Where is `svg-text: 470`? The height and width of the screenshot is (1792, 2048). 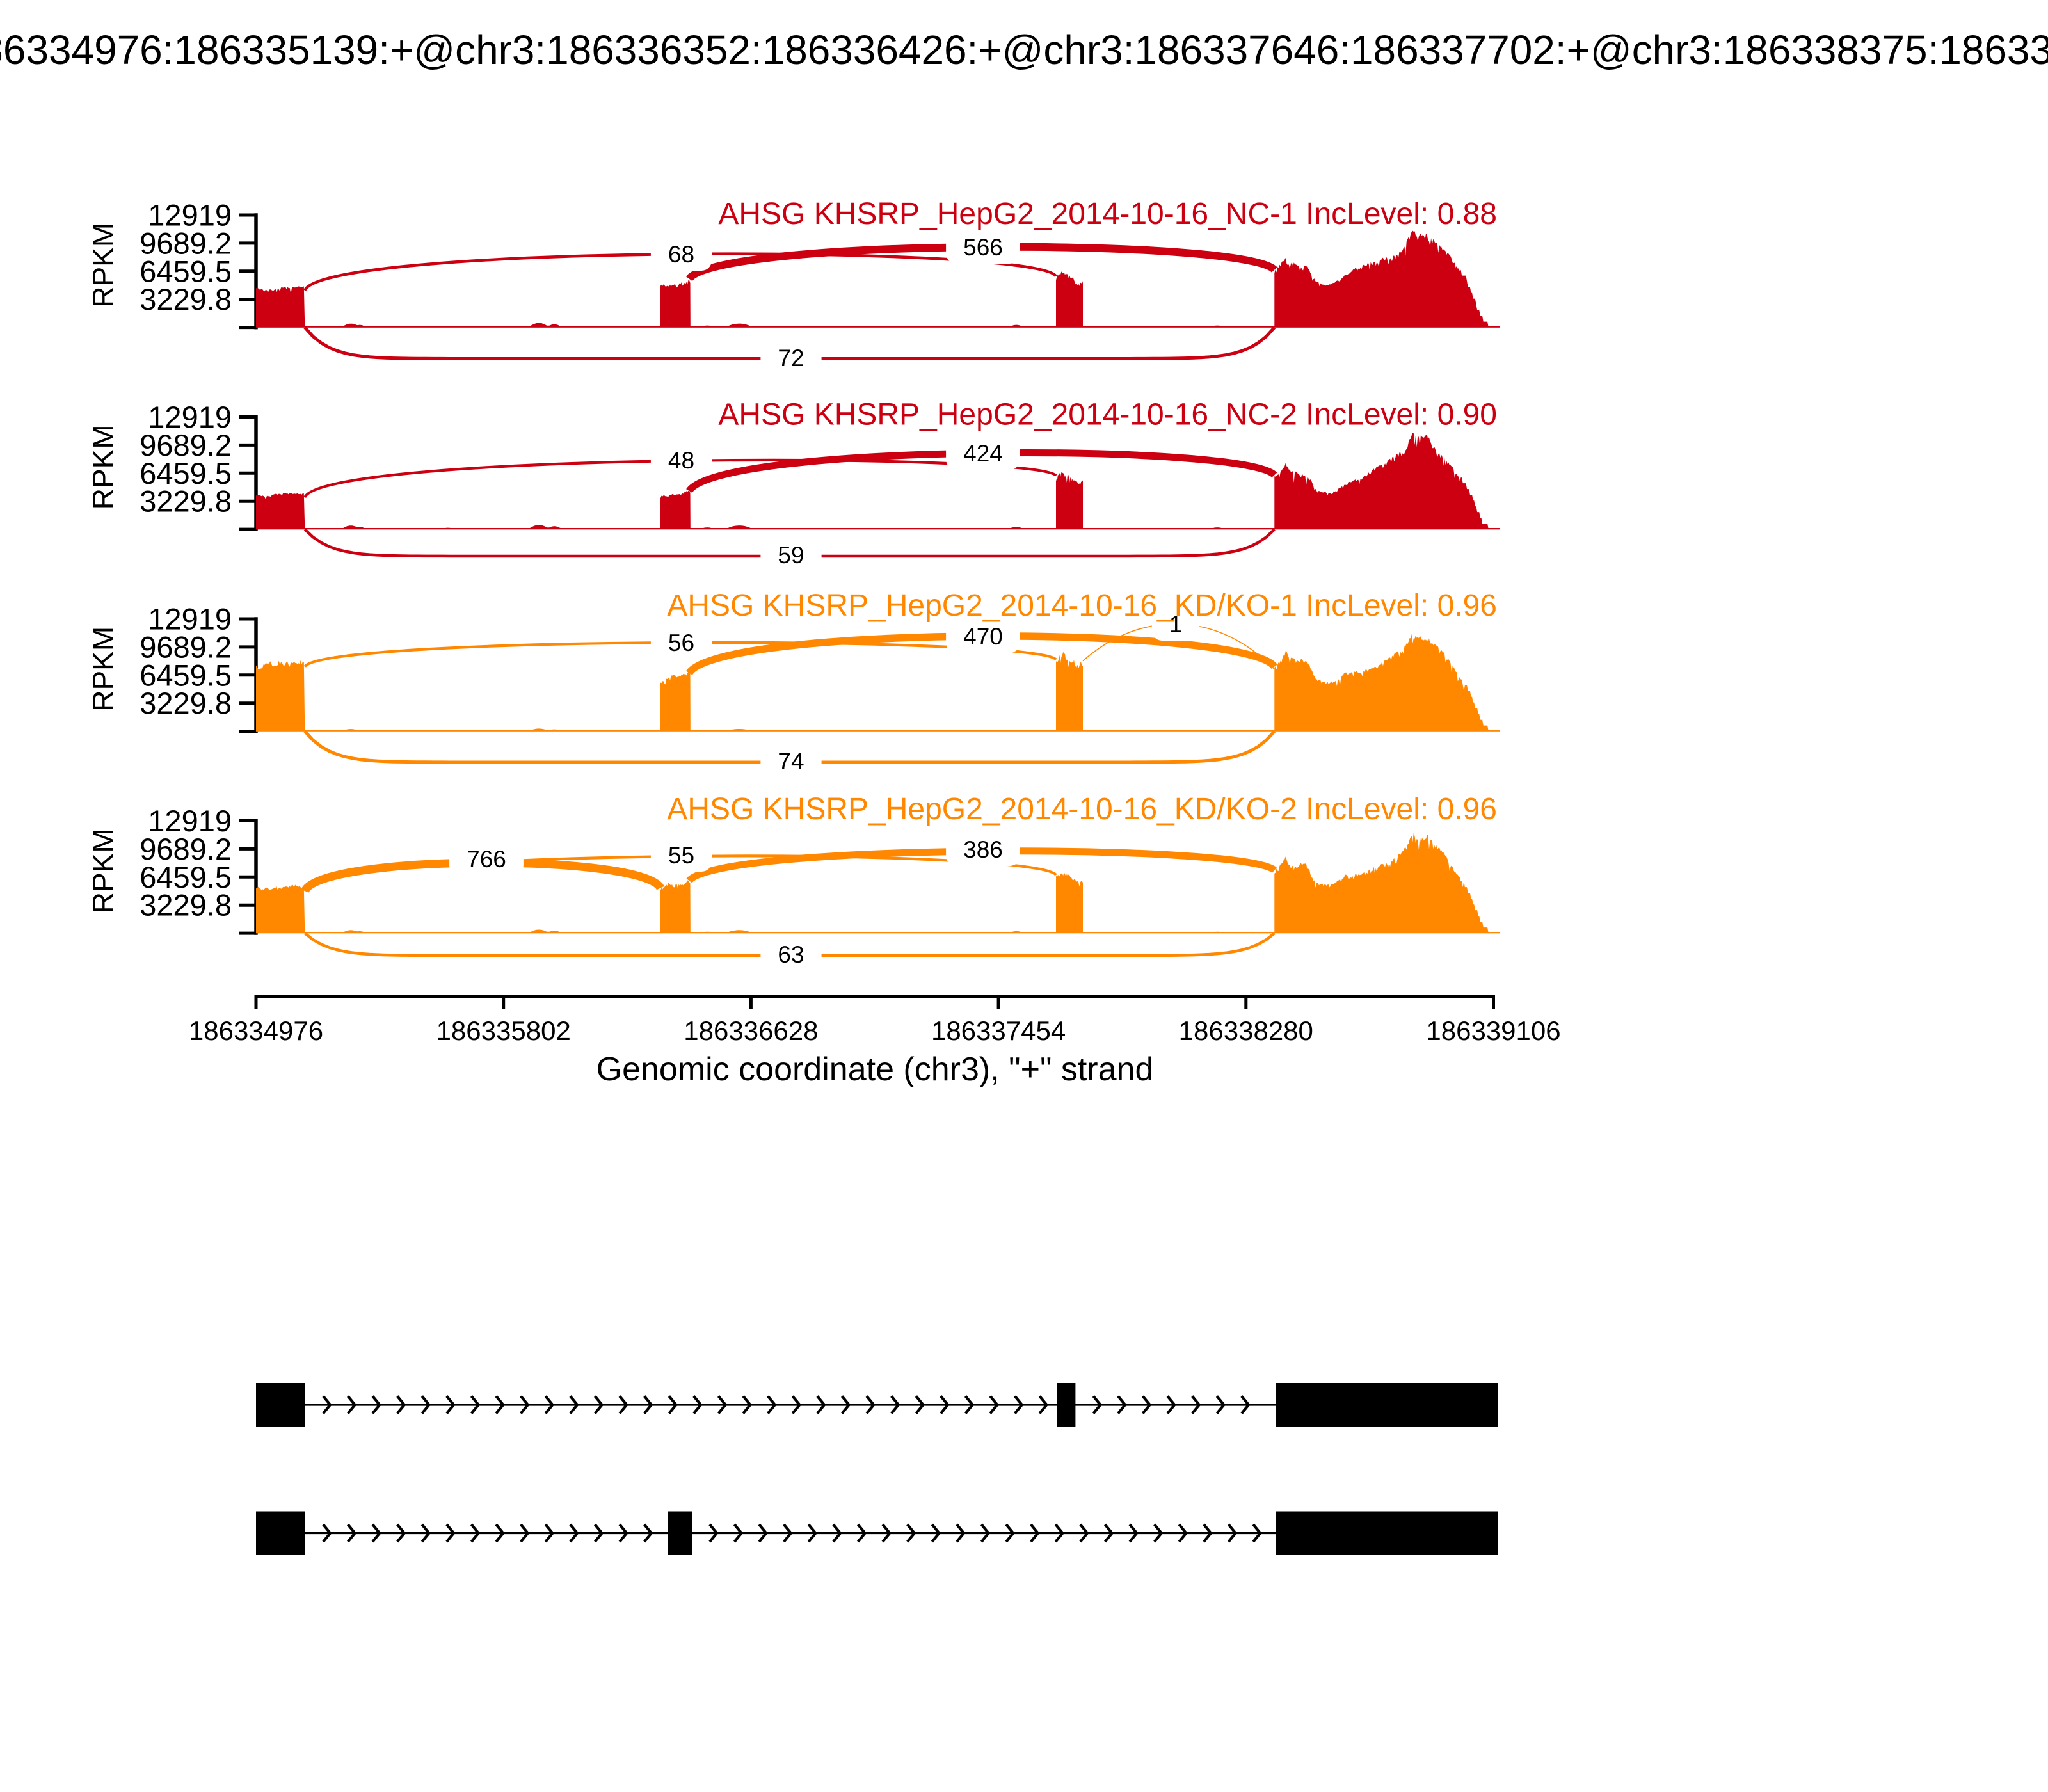
svg-text: 470 is located at coordinates (983, 636).